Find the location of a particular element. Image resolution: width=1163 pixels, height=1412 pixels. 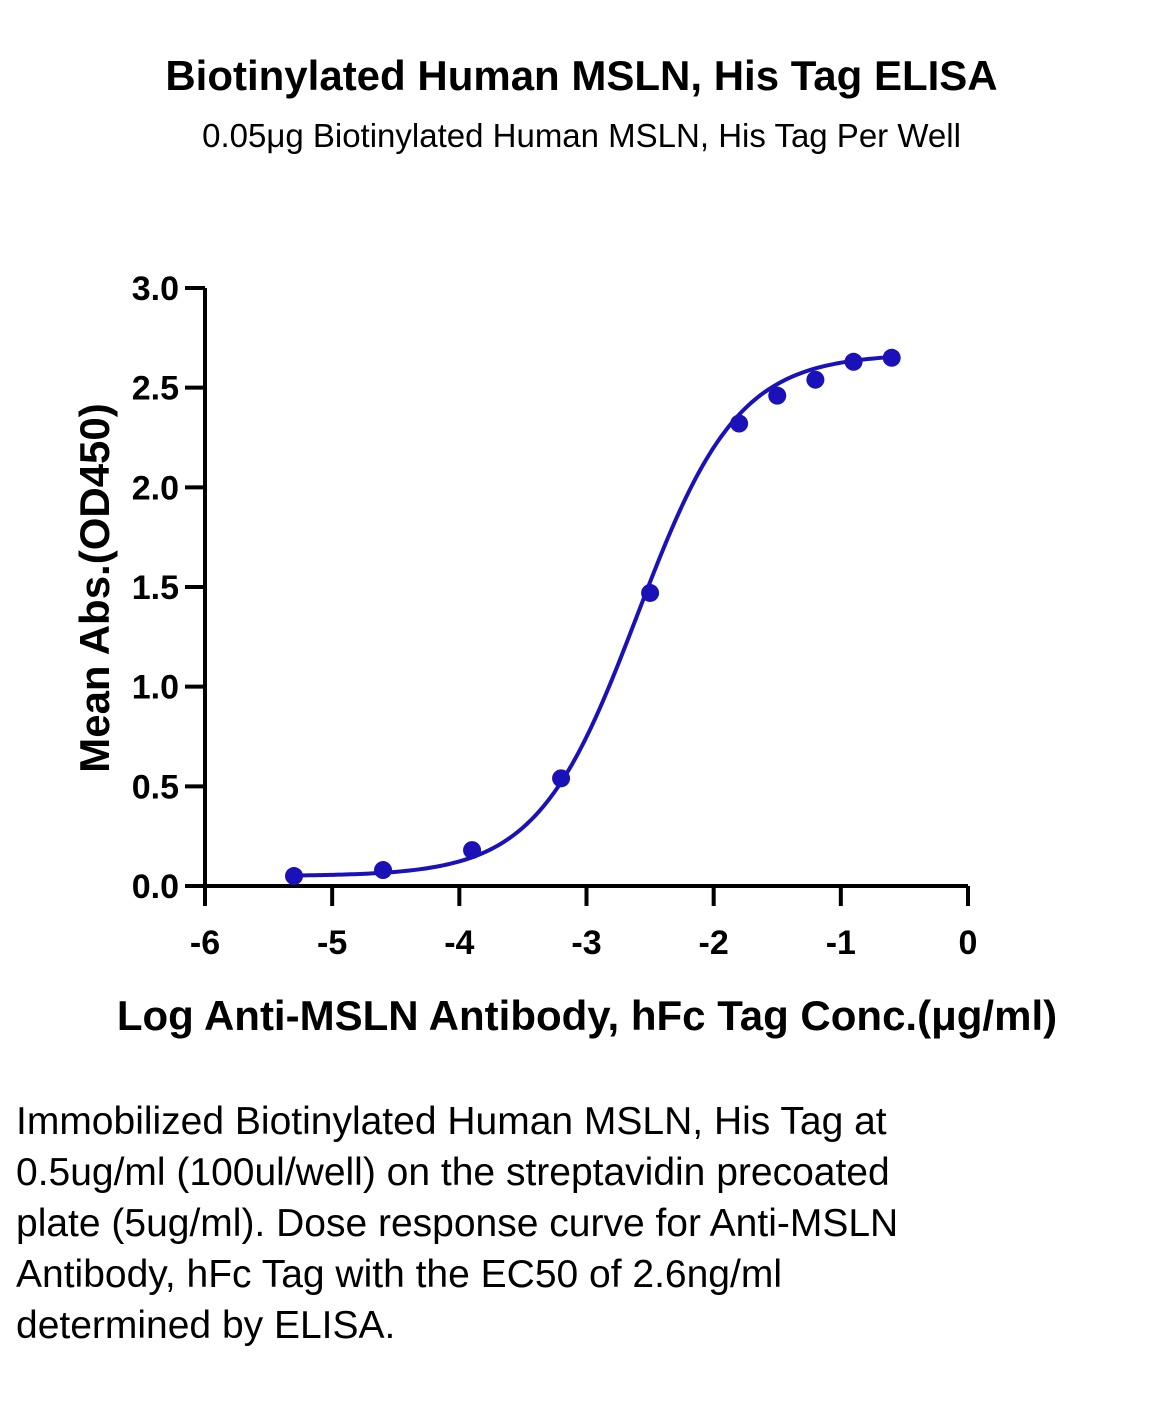

y-tick-label: 1.5 is located at coordinates (155, 588).